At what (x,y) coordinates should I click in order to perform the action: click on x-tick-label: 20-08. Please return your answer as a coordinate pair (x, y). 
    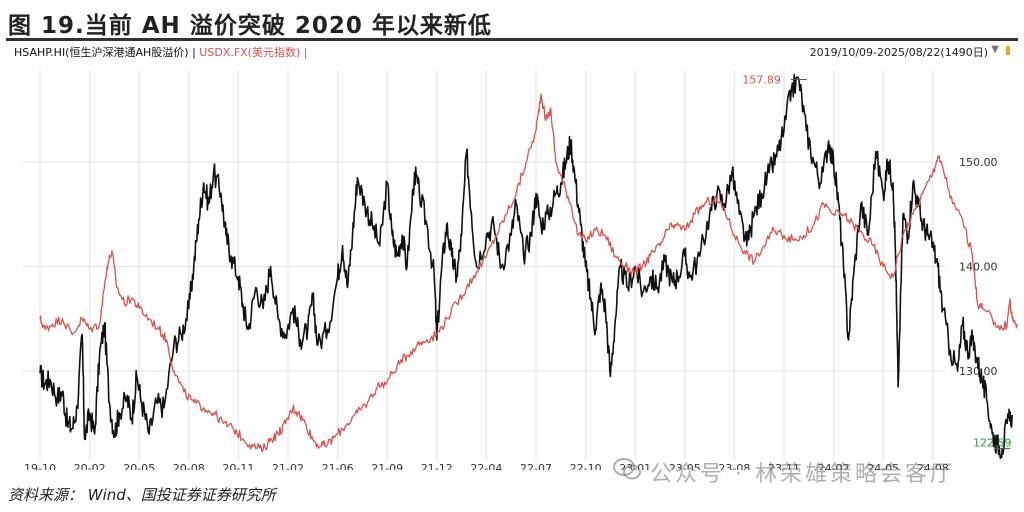
    Looking at the image, I should click on (189, 466).